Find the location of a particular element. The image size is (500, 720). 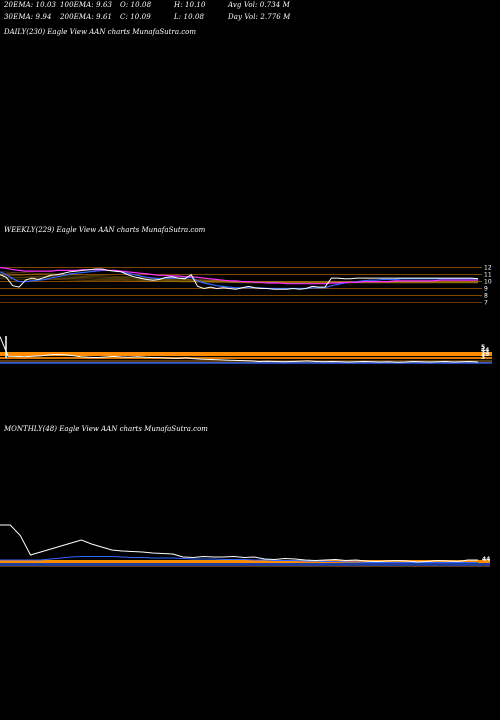

weekly-volume-lines is located at coordinates (239, 349).